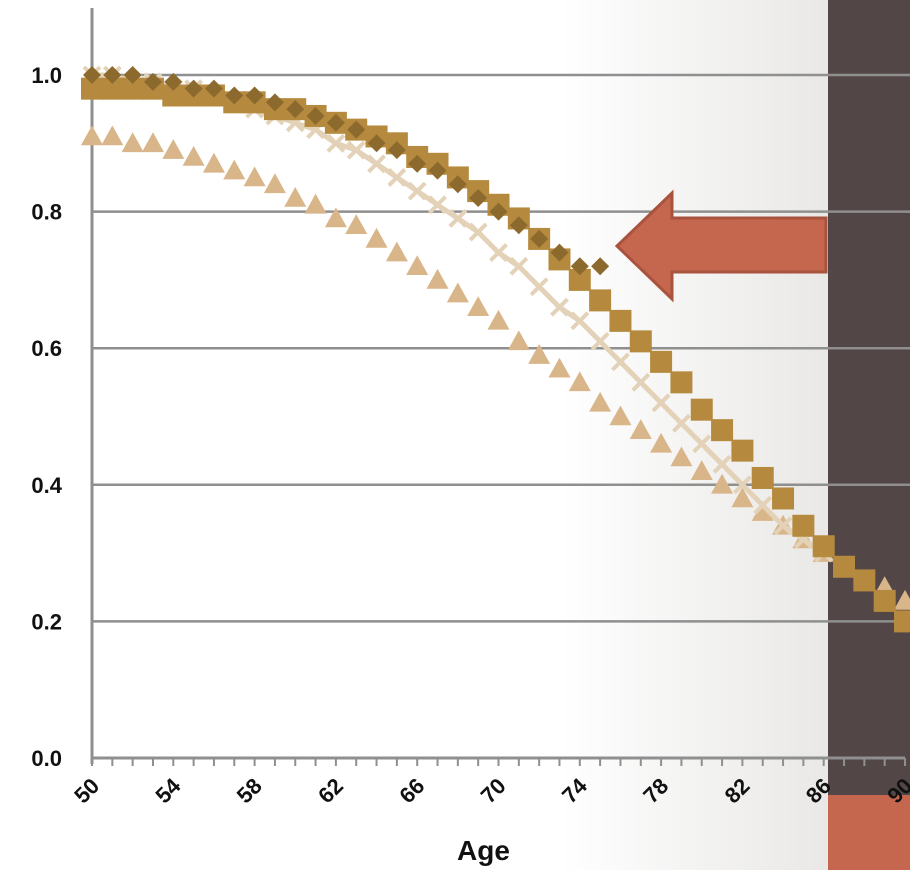 The image size is (910, 870). What do you see at coordinates (46, 348) in the screenshot?
I see `y-tick-label: 0.6` at bounding box center [46, 348].